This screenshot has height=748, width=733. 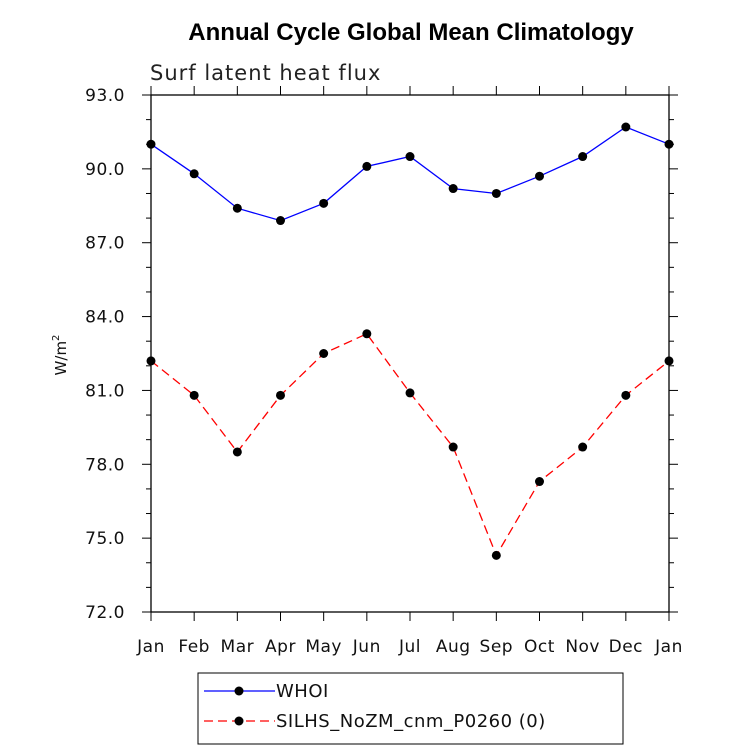 I want to click on legend-label-whoi: WHOI, so click(x=302, y=691).